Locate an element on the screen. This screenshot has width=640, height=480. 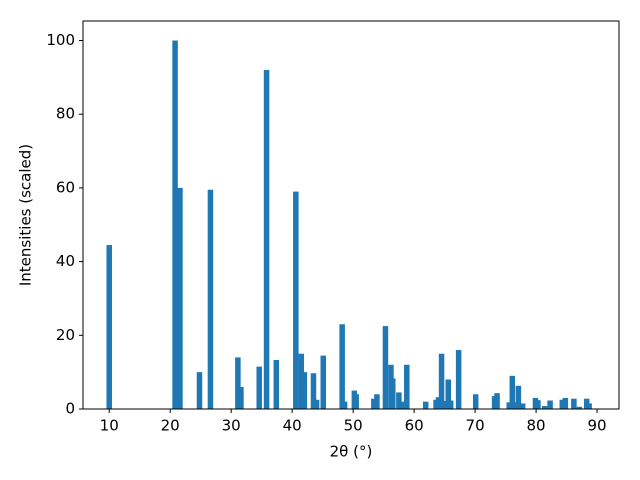
y-tick-label: 20 is located at coordinates (65, 335).